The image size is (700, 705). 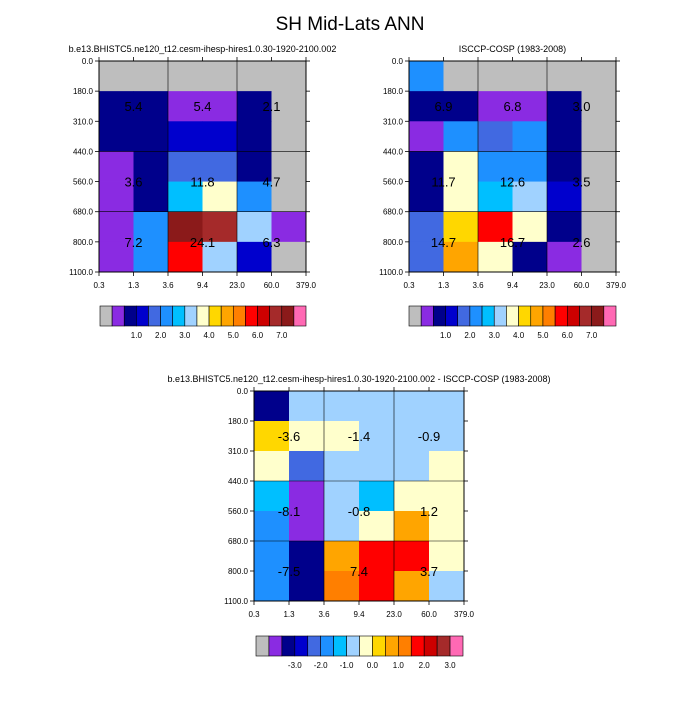 What do you see at coordinates (409, 285) in the screenshot?
I see `x-tick-label: 0.3` at bounding box center [409, 285].